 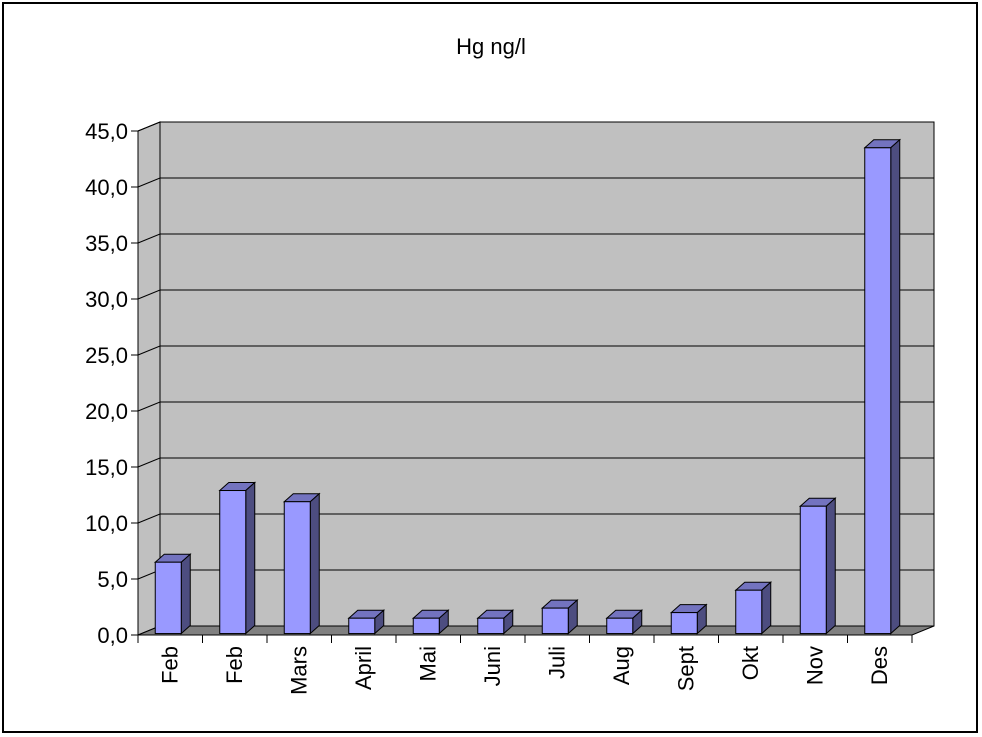 What do you see at coordinates (112, 579) in the screenshot?
I see `y-tick-label: 5,0` at bounding box center [112, 579].